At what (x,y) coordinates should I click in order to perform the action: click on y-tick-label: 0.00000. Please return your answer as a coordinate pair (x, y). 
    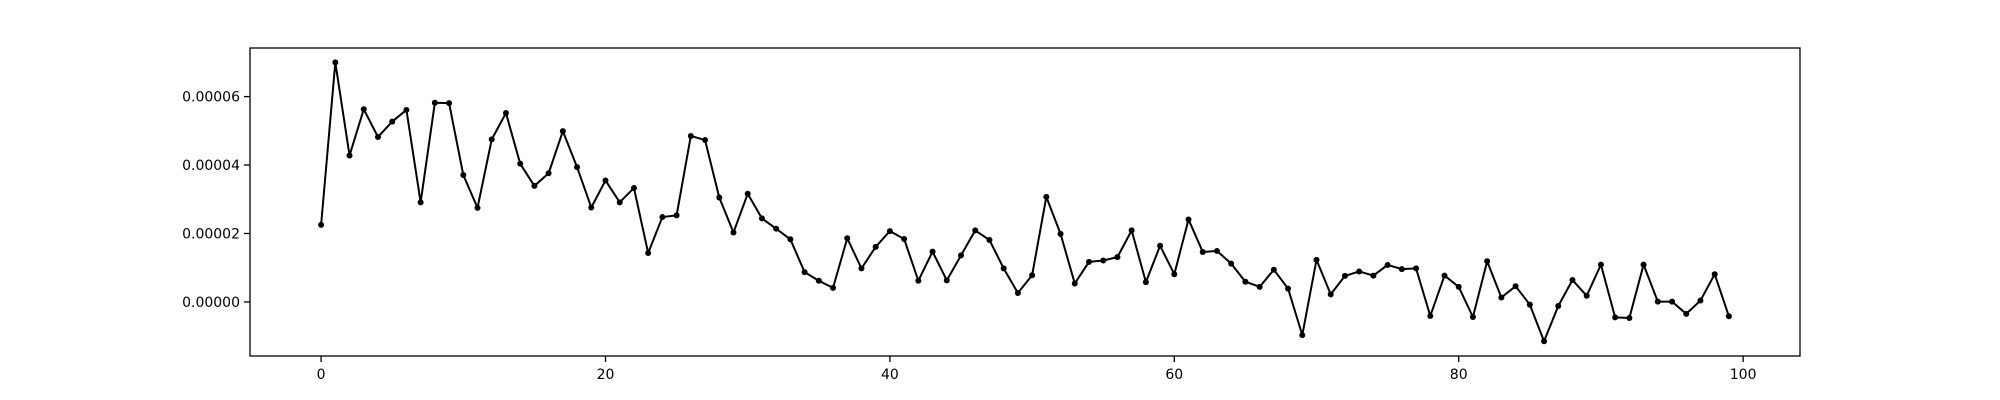
    Looking at the image, I should click on (211, 303).